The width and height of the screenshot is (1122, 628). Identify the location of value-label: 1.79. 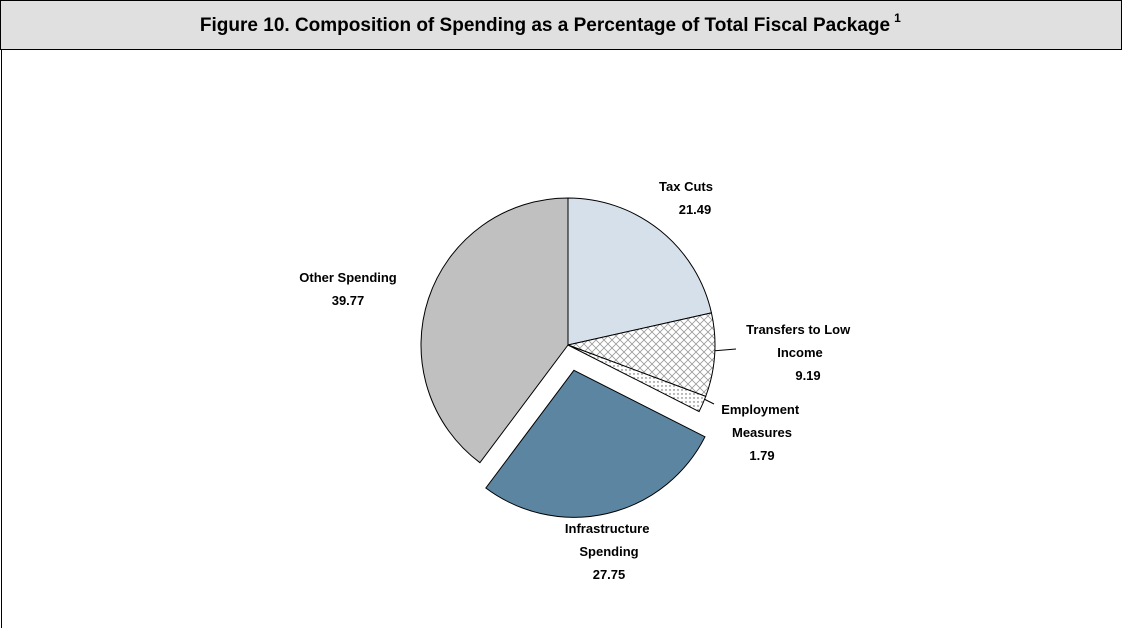
(761, 455).